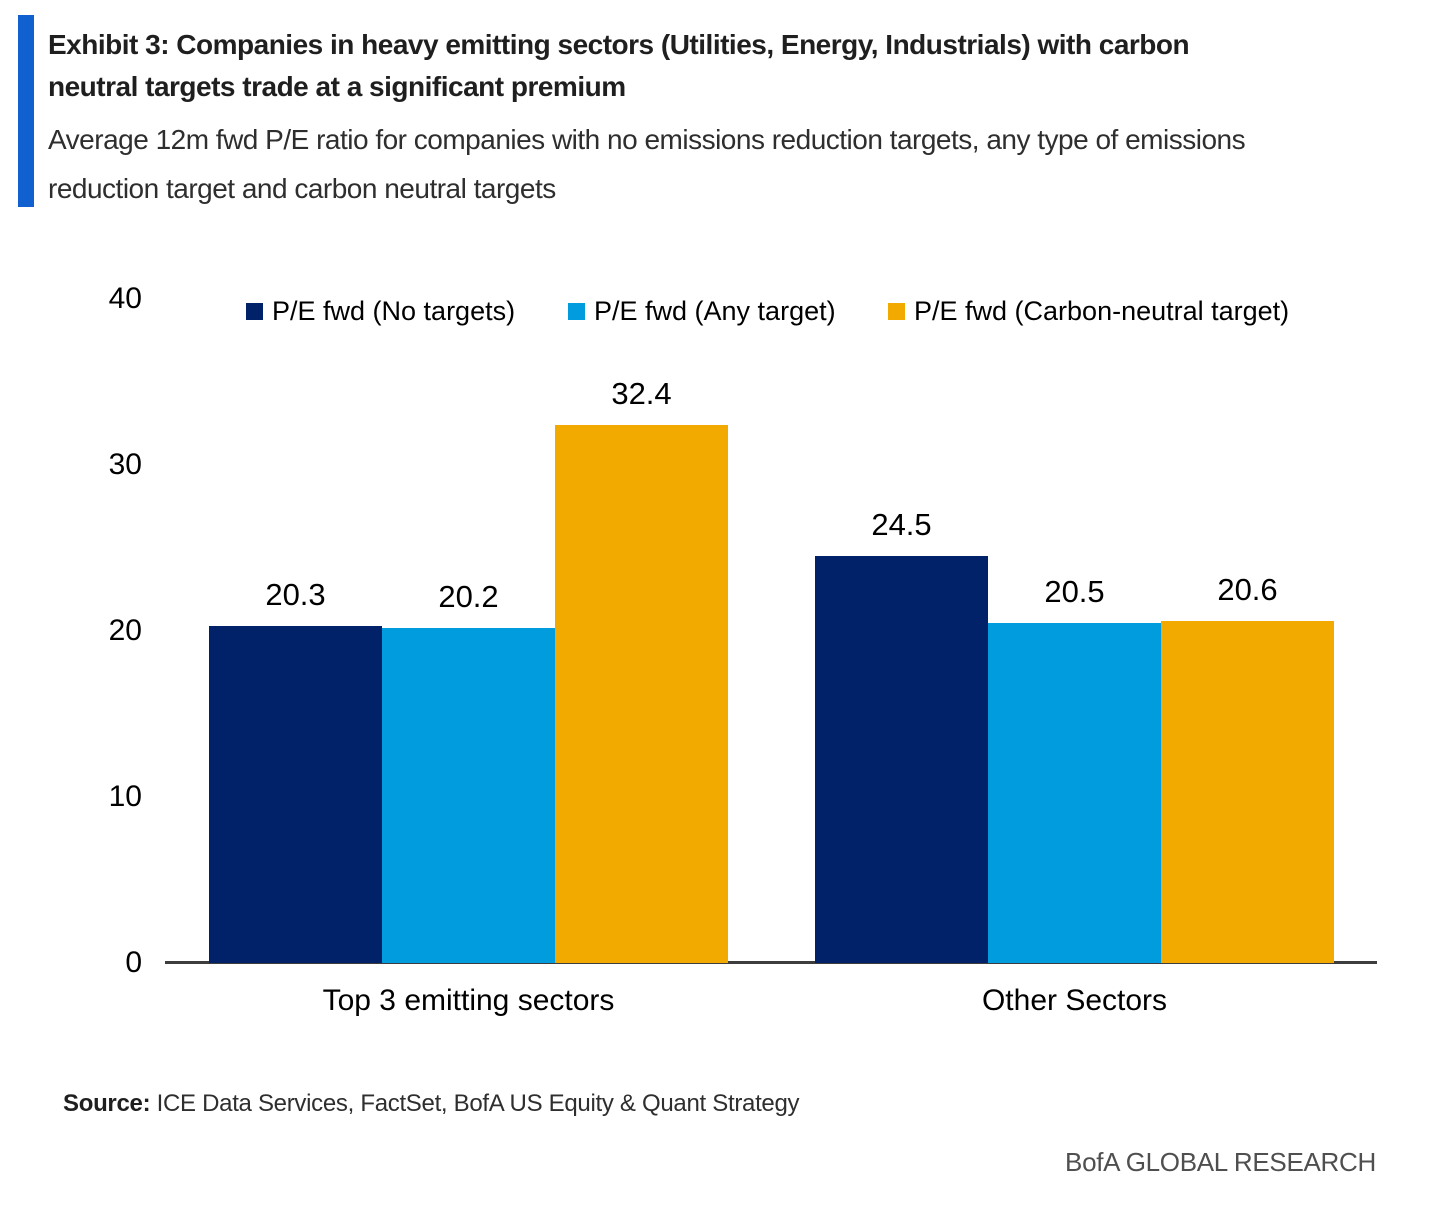  Describe the element at coordinates (1247, 590) in the screenshot. I see `value-label-series2-group1: 20.6` at that location.